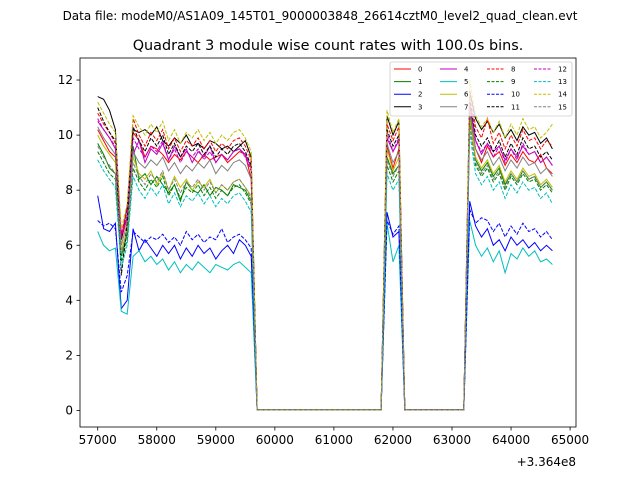 This screenshot has height=480, width=640. I want to click on x-tick-label: 58000, so click(157, 440).